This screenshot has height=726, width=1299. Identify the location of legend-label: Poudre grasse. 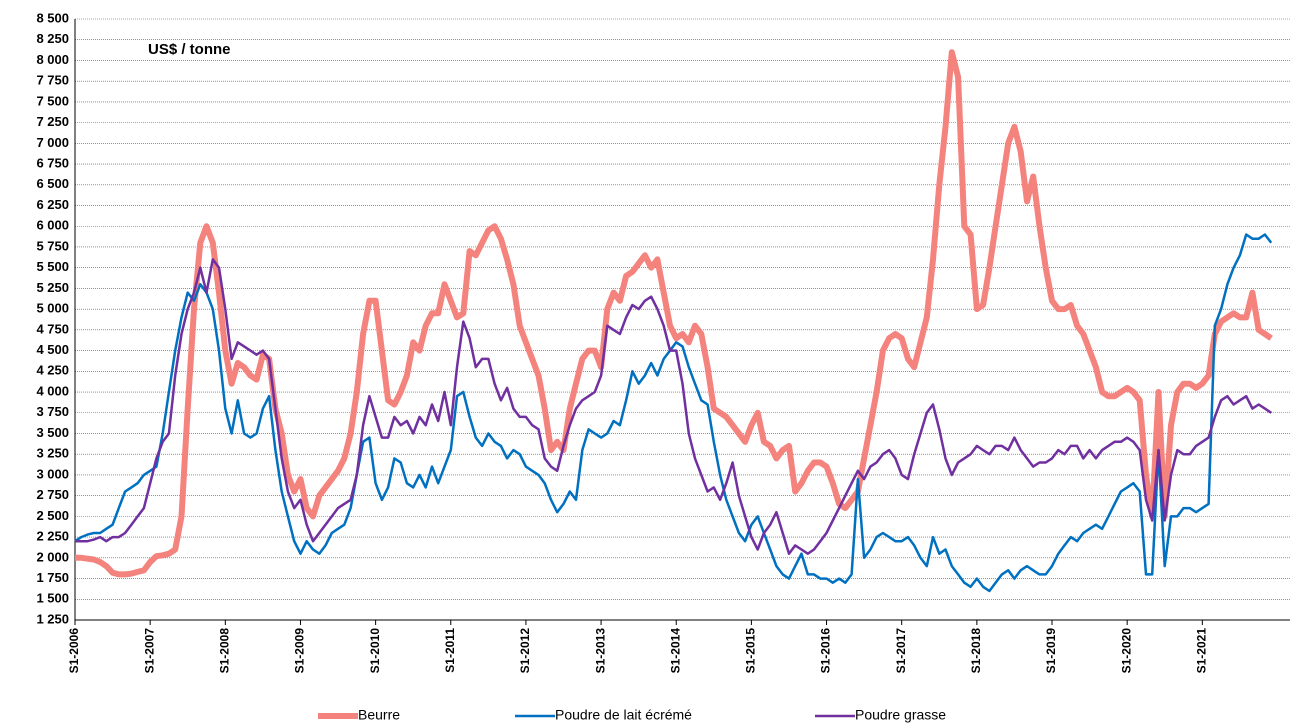
(900, 715).